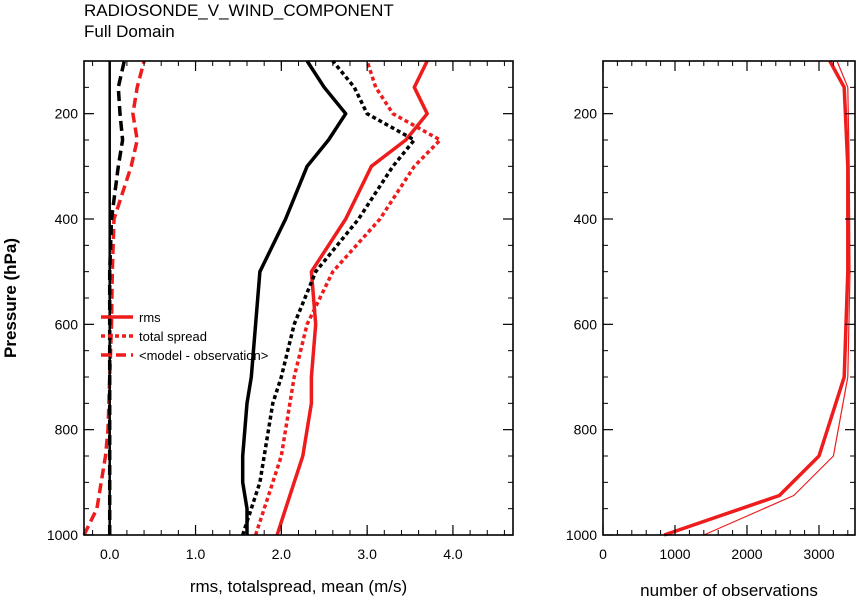 The width and height of the screenshot is (856, 600). What do you see at coordinates (282, 554) in the screenshot?
I see `x-tick-label: 2.0` at bounding box center [282, 554].